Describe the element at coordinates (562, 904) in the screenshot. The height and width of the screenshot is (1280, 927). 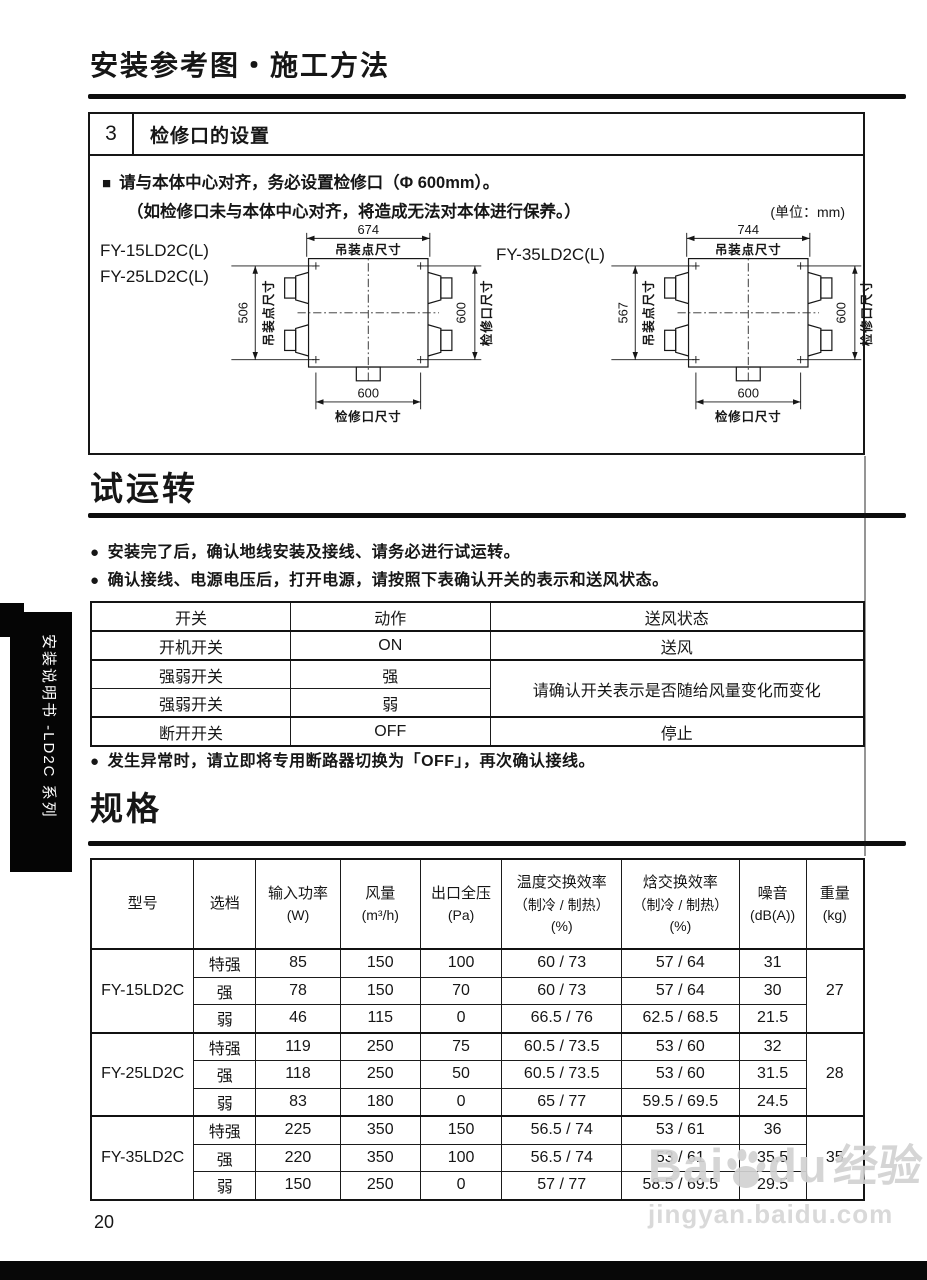
I see `col-temp-exchange: 温度交换效率 （制冷 / 制热） (%)` at that location.